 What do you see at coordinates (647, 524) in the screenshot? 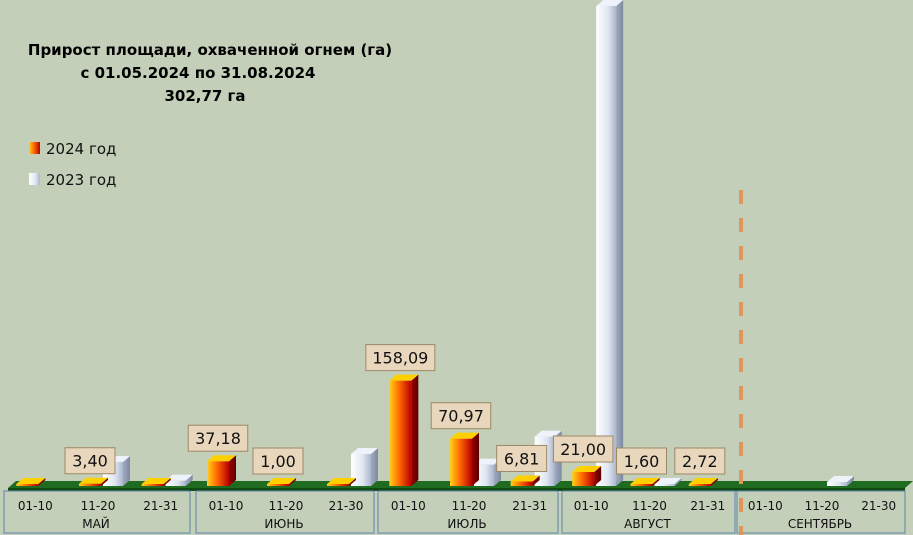
I see `month-label-3: АВГУСТ` at bounding box center [647, 524].